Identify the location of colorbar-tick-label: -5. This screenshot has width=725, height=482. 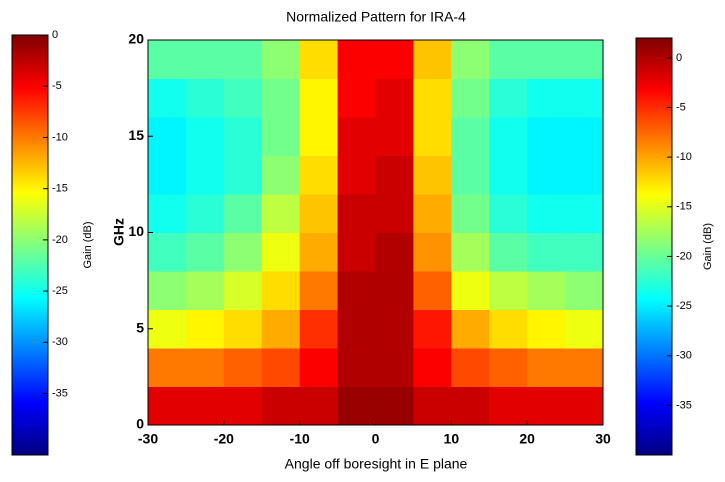
(681, 107).